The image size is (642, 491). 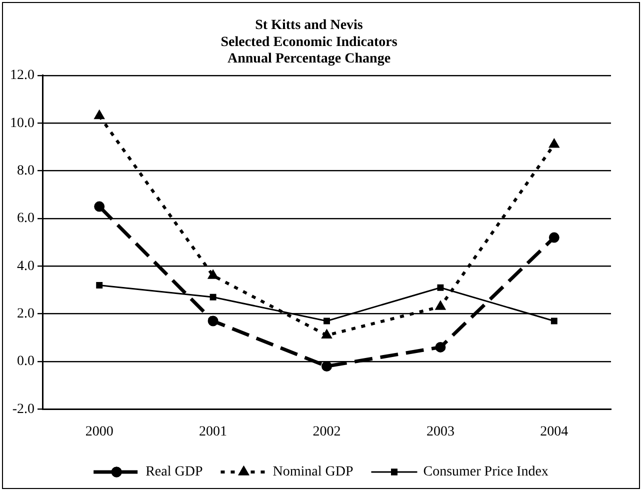 I want to click on x-tick-label: 2000, so click(x=99, y=432).